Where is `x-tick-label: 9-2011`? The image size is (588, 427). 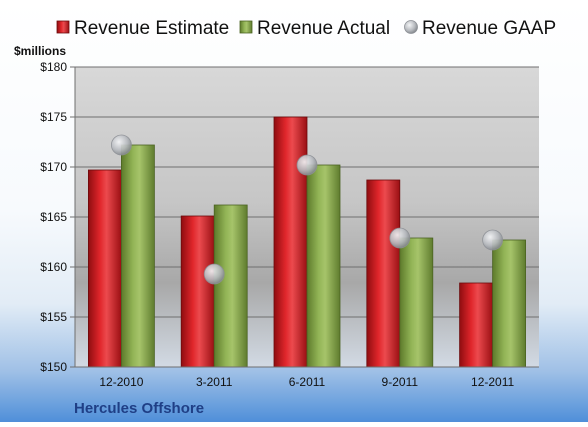 x-tick-label: 9-2011 is located at coordinates (400, 382).